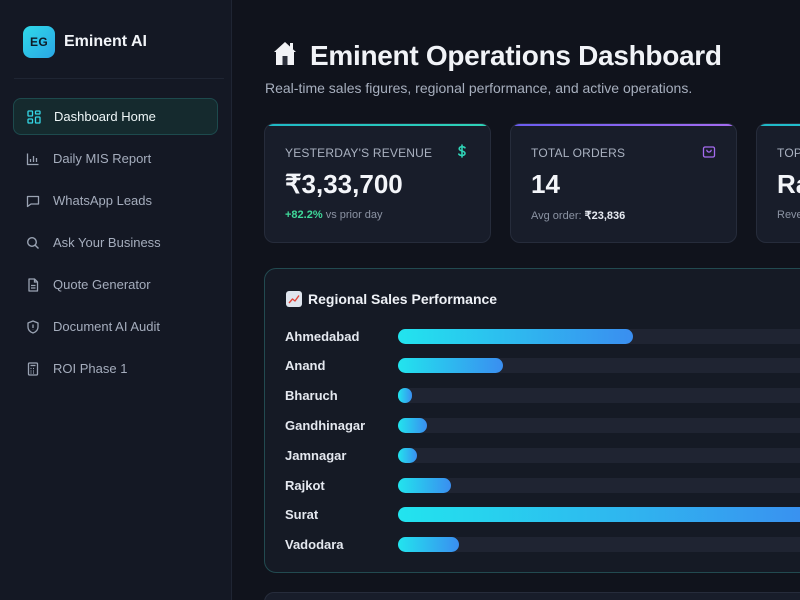  What do you see at coordinates (33, 284) in the screenshot?
I see `document-icon` at bounding box center [33, 284].